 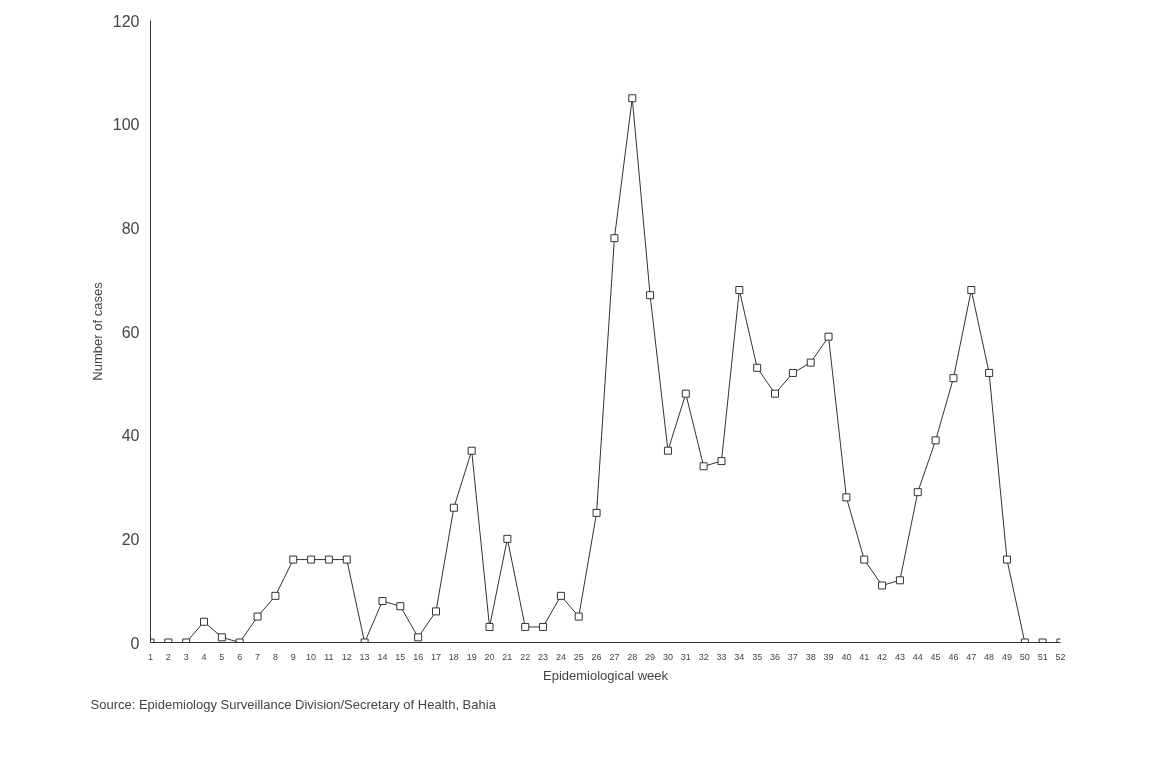 What do you see at coordinates (543, 656) in the screenshot?
I see `x-tick-label: 23` at bounding box center [543, 656].